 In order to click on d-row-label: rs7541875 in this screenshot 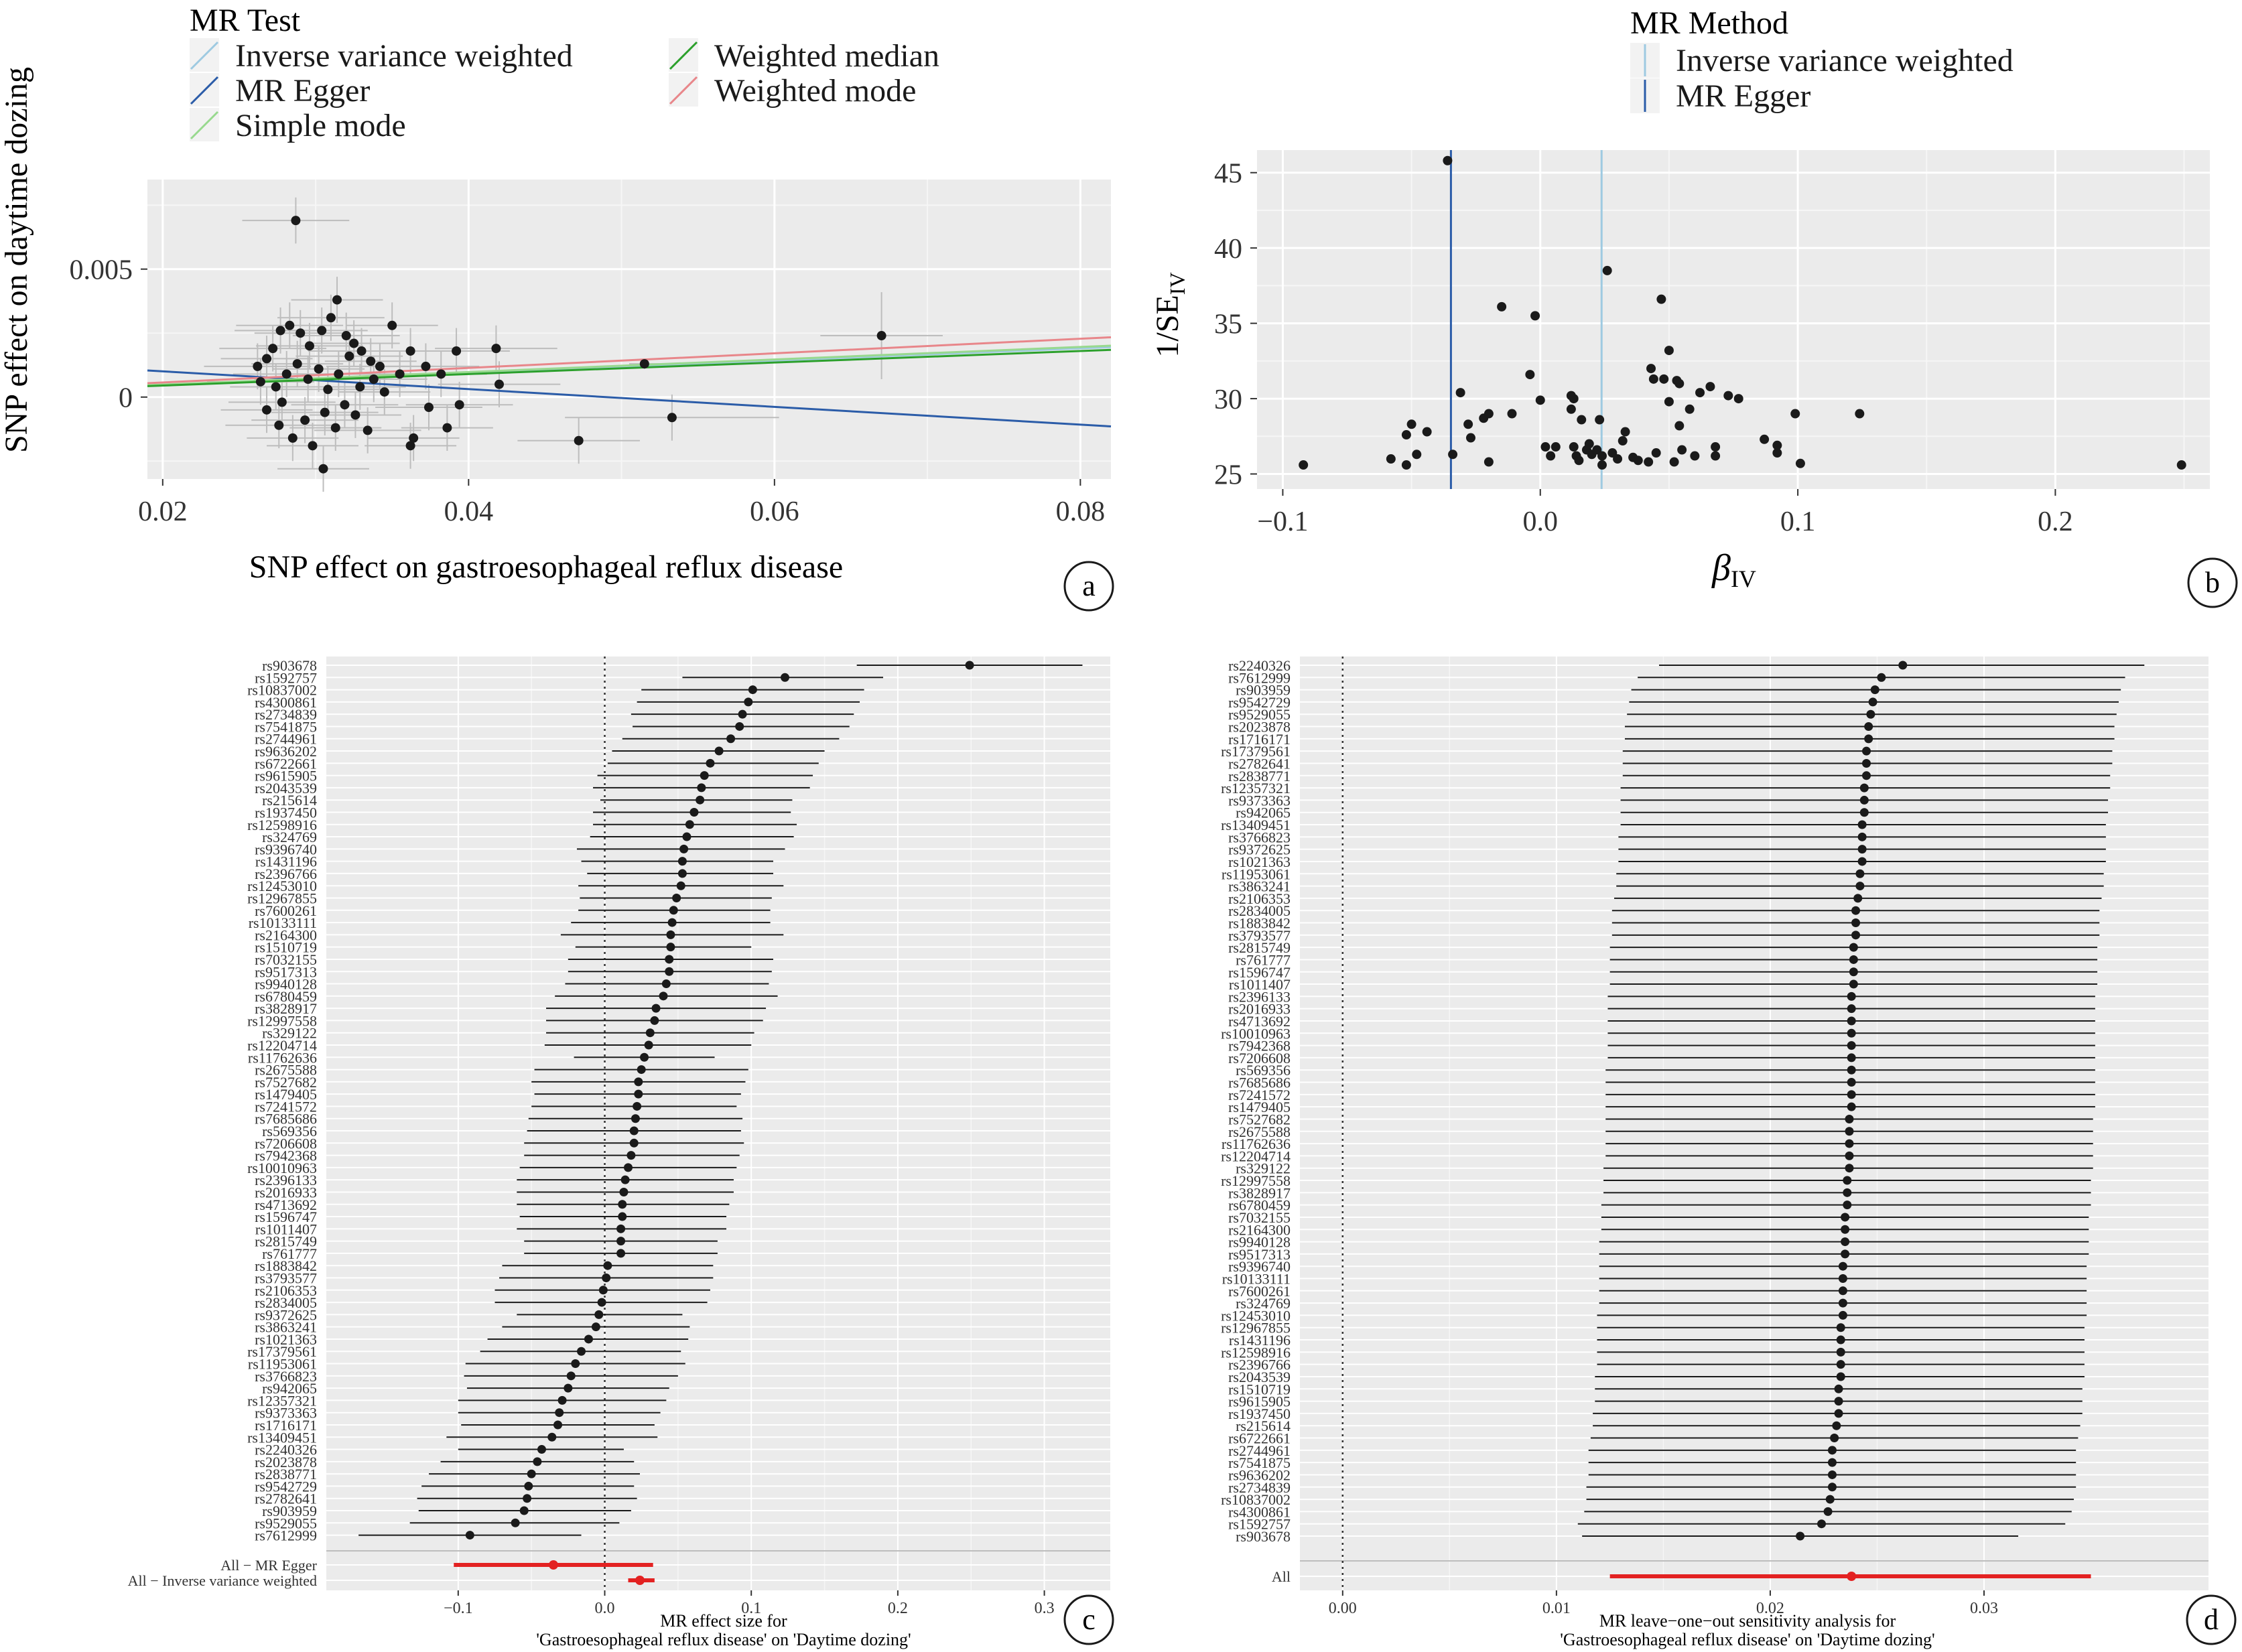, I will do `click(1259, 1462)`.